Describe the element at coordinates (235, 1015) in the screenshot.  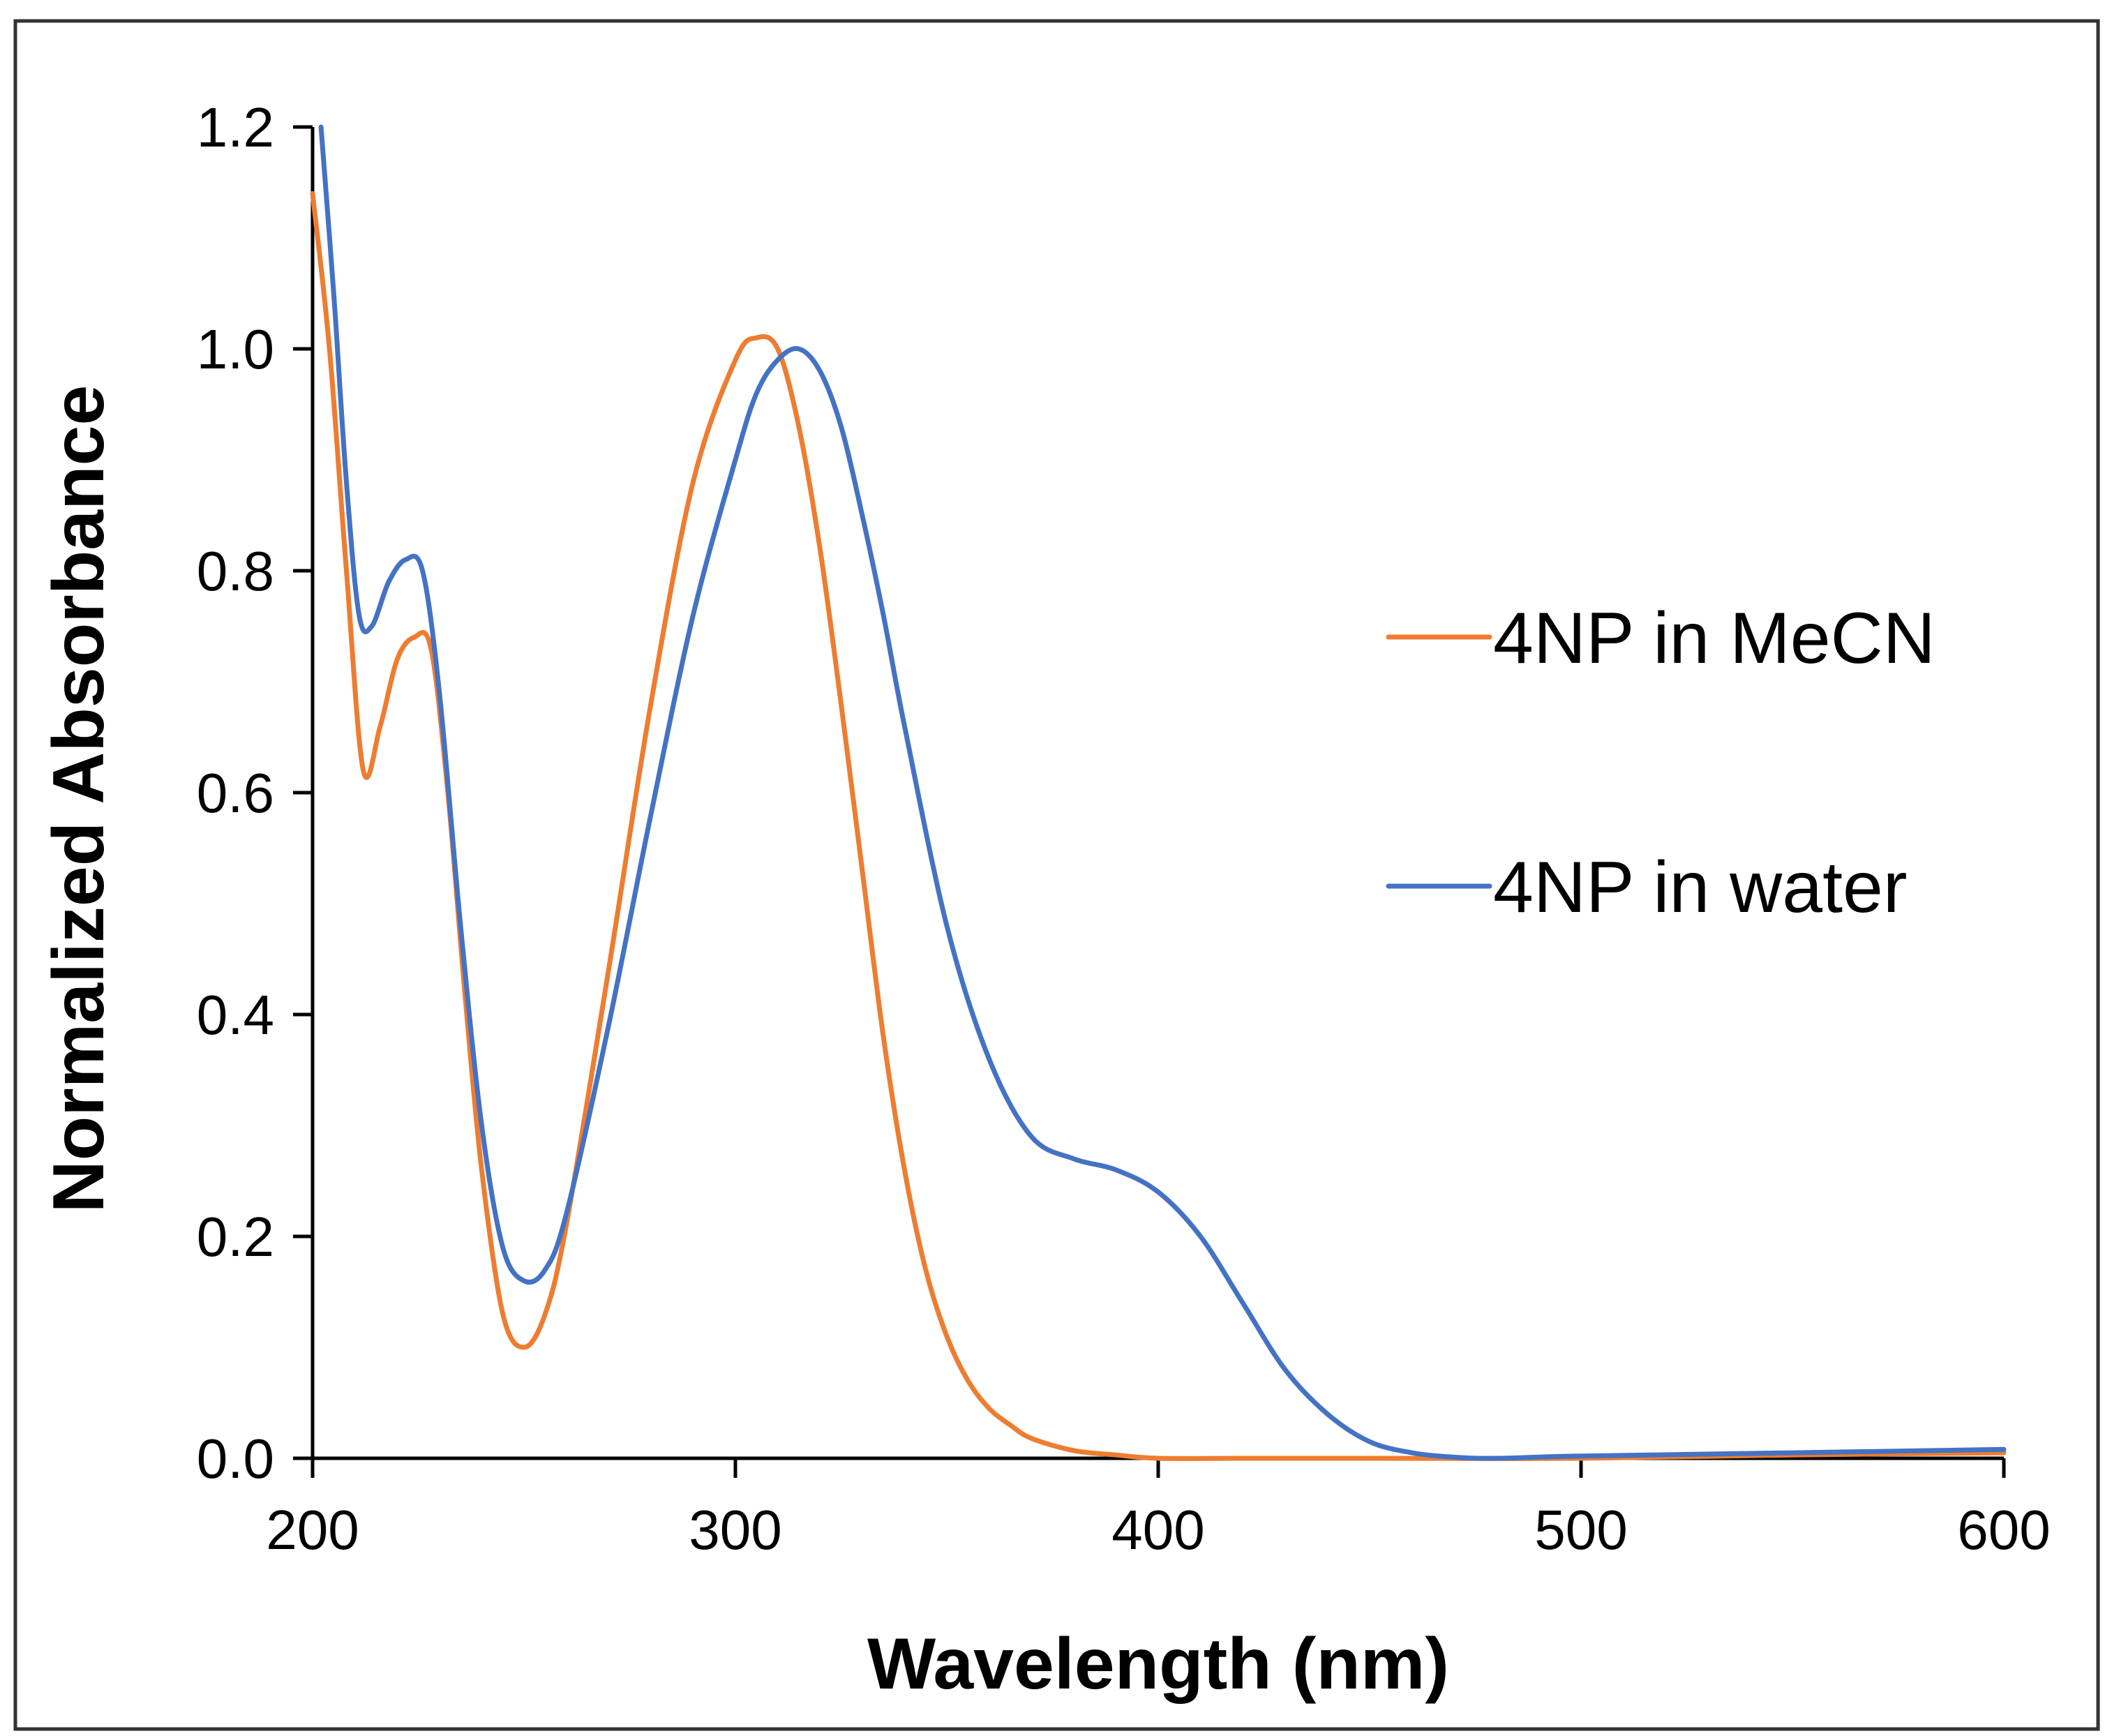
I see `y-tick-label: 0.4` at that location.